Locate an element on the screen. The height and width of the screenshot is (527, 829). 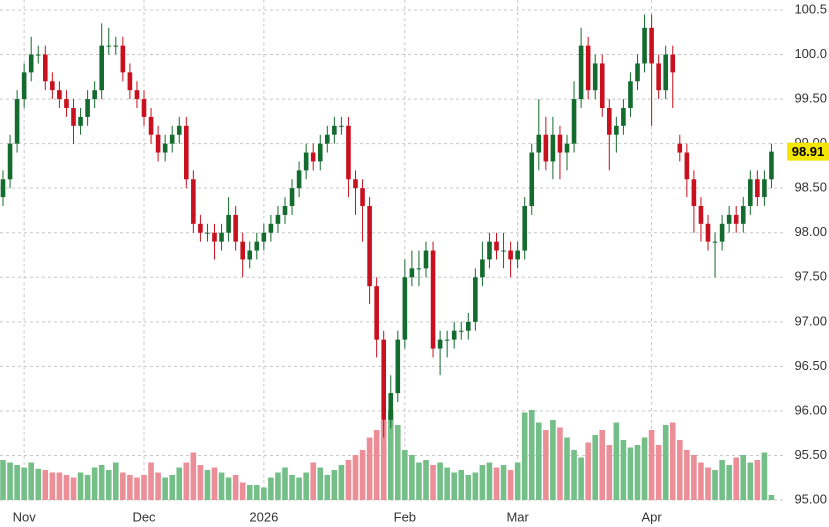
y-tick-label: 100.0 is located at coordinates (810, 53).